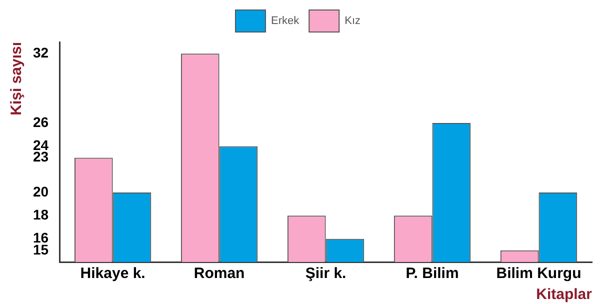 This screenshot has height=304, width=600. Describe the element at coordinates (539, 273) in the screenshot. I see `x-tick-label: Bilim Kurgu` at that location.